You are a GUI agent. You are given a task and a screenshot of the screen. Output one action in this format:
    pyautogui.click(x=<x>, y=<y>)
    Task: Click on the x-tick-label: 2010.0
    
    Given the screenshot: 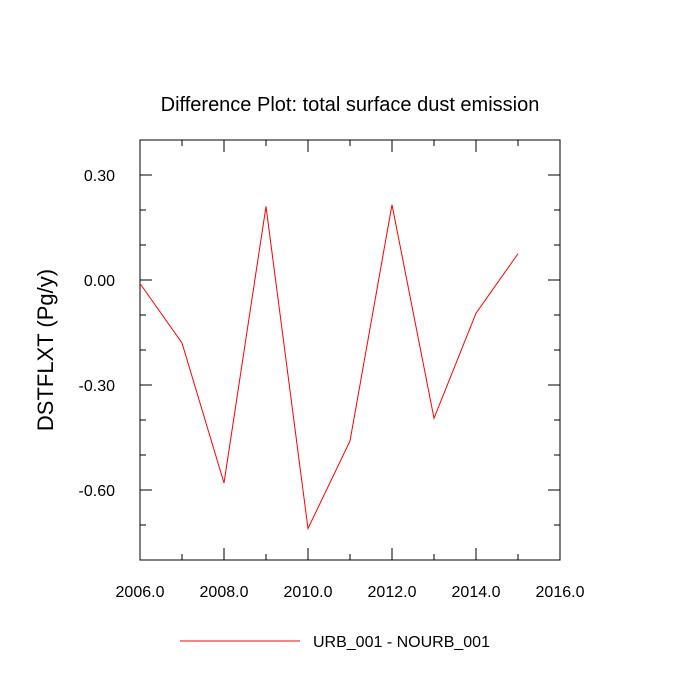 What is the action you would take?
    pyautogui.click(x=308, y=592)
    